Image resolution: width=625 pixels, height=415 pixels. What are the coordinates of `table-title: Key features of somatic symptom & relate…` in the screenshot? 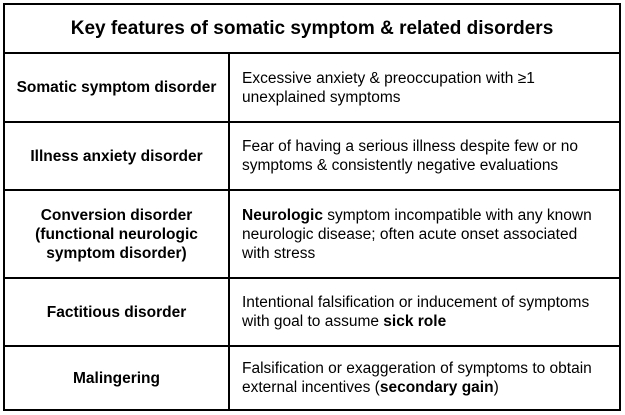 It's located at (312, 29).